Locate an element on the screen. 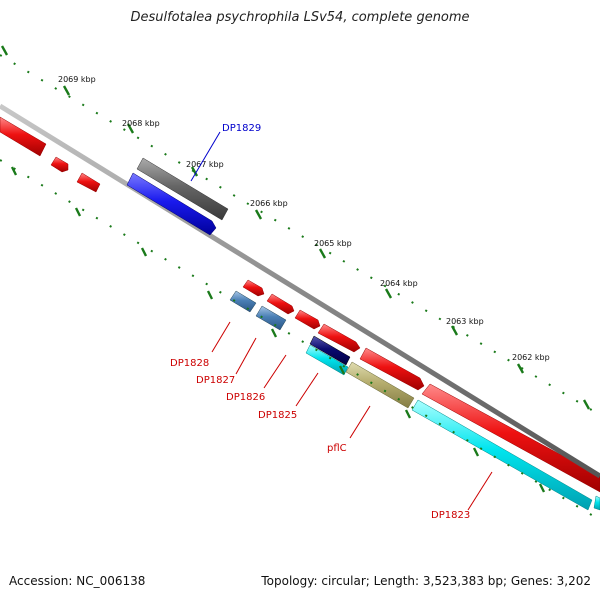 This screenshot has width=600, height=600. connector-dp1826 is located at coordinates (275, 371).